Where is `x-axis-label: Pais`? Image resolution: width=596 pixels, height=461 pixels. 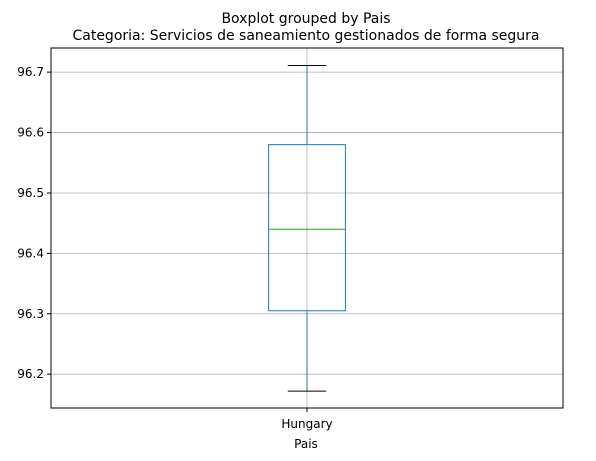
x-axis-label: Pais is located at coordinates (306, 444).